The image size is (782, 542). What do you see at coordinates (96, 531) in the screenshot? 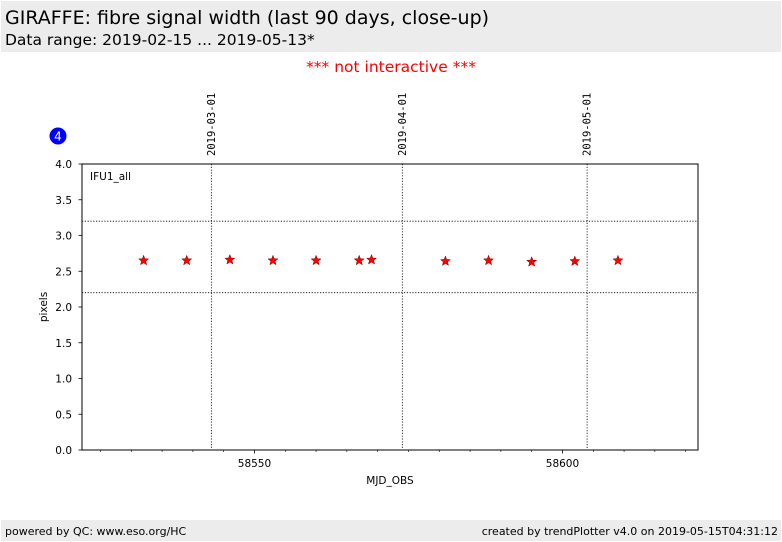
I see `footer-powered-by: powered by QC: www.eso.org/HC` at bounding box center [96, 531].